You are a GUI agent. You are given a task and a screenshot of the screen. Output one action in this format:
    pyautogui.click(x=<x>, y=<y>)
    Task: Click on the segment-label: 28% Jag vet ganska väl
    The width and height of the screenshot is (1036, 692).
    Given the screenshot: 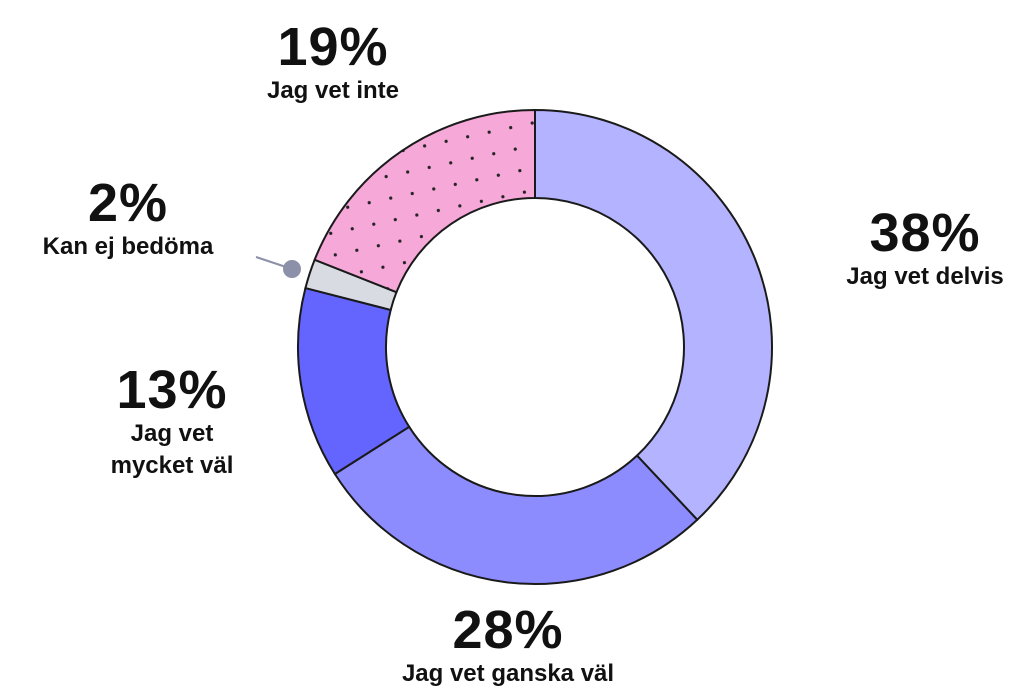 What is the action you would take?
    pyautogui.click(x=508, y=646)
    